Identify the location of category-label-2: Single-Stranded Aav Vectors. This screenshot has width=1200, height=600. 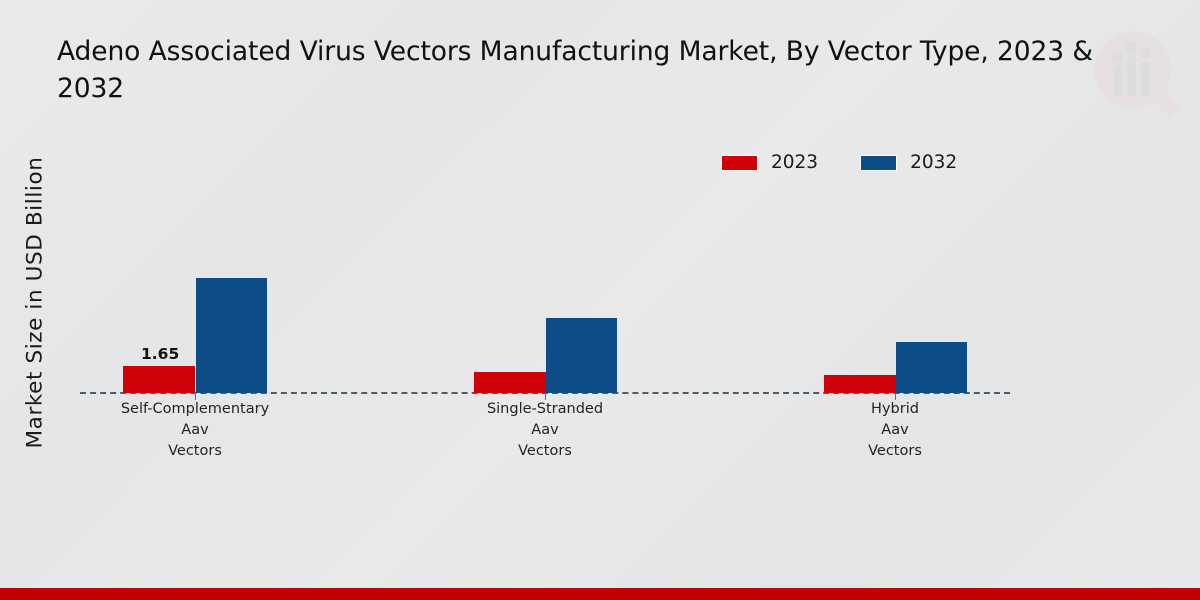
(545, 430).